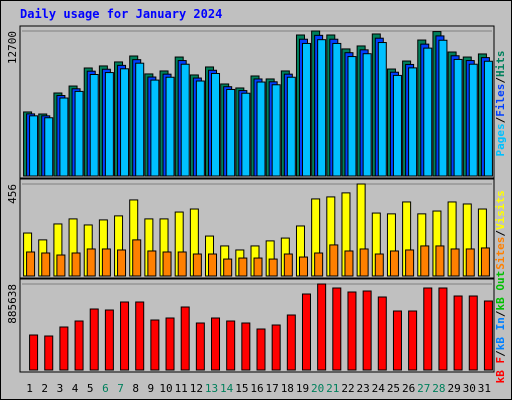 Image resolution: width=512 pixels, height=400 pixels. What do you see at coordinates (500, 64) in the screenshot?
I see `legend-entry: Hits` at bounding box center [500, 64].